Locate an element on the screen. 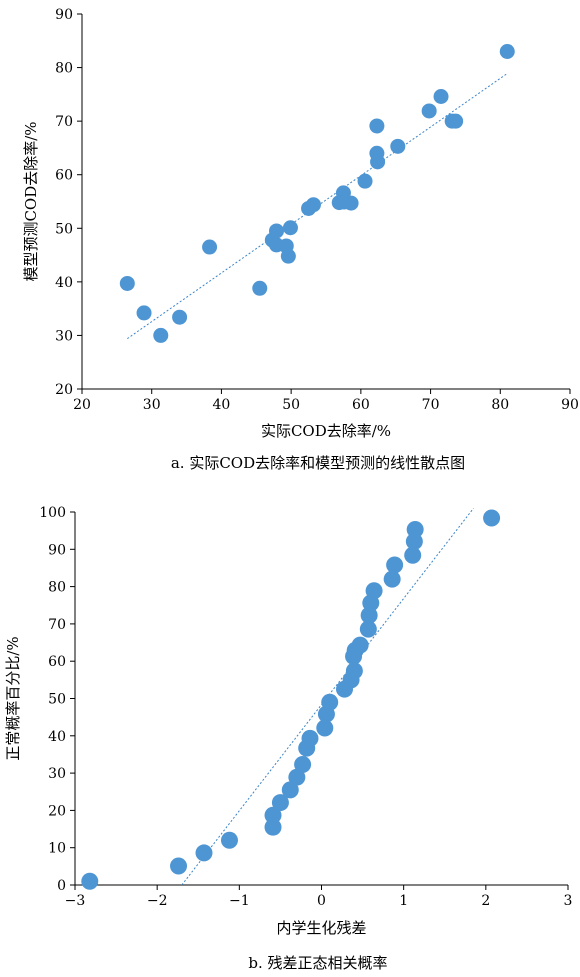  chart-a-x-tick-label: 50 is located at coordinates (291, 405).